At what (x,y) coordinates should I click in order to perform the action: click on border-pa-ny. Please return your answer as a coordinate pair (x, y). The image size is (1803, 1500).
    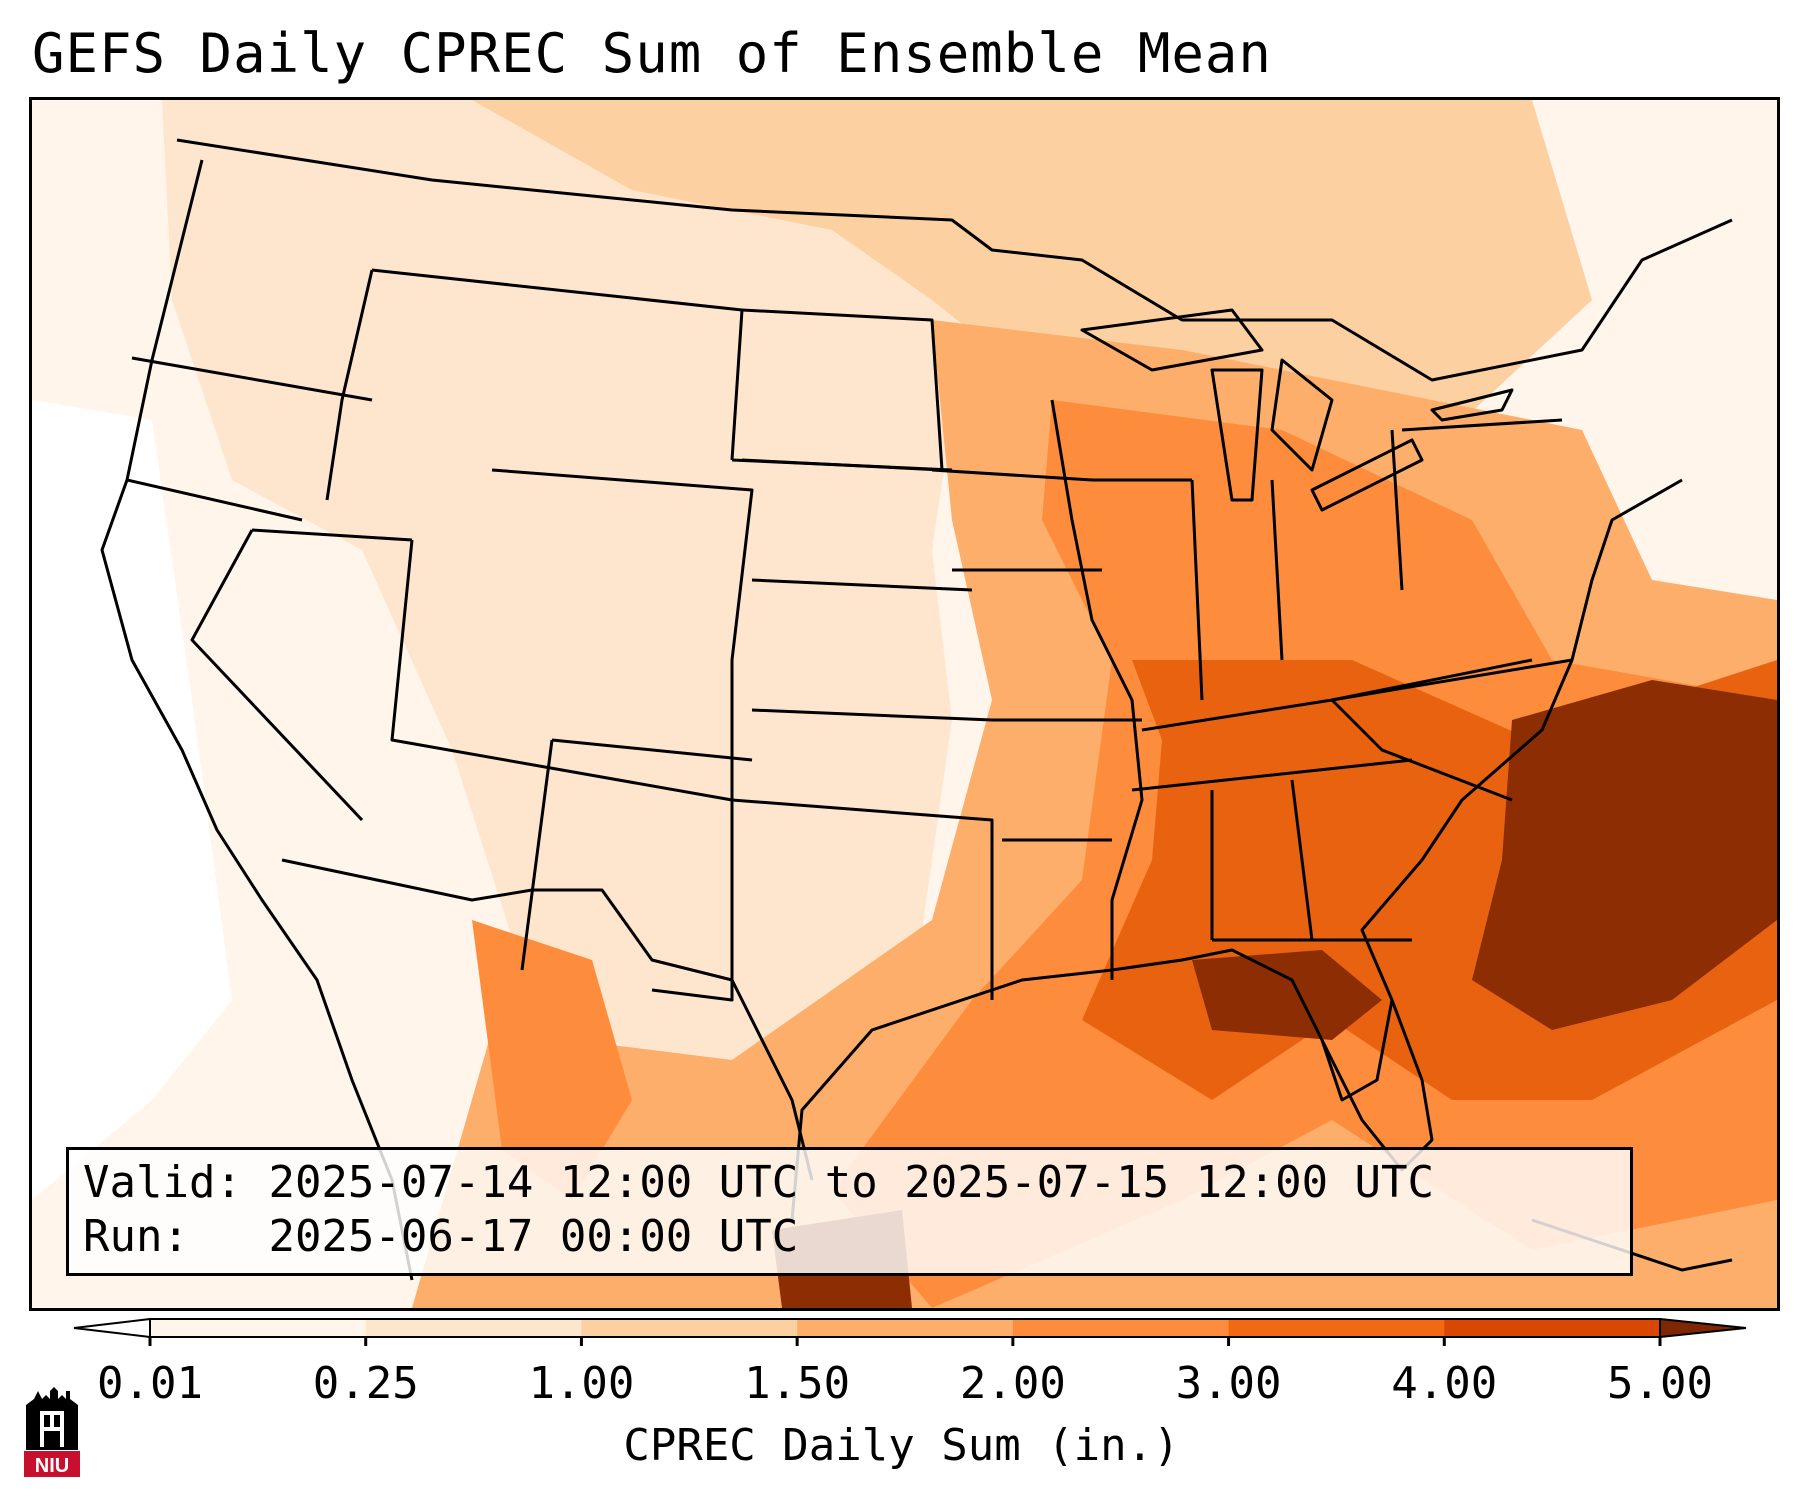
    Looking at the image, I should click on (1482, 425).